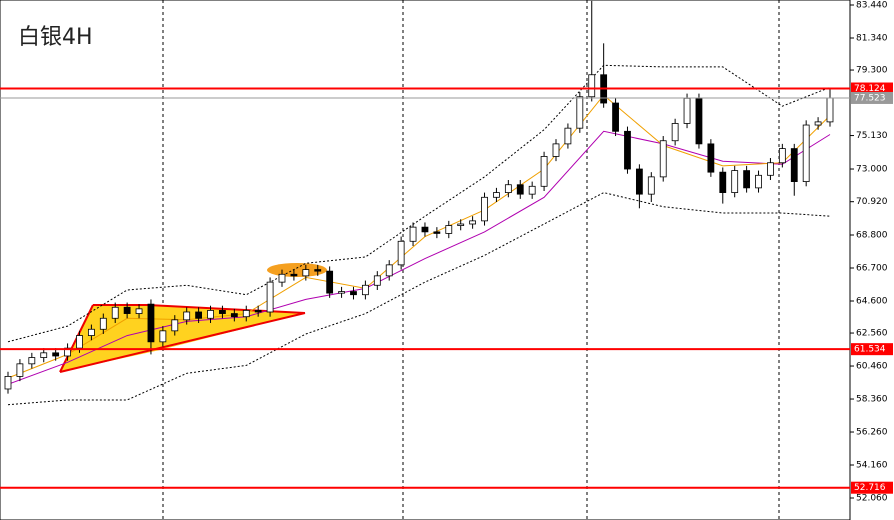  I want to click on level-label: 78.124, so click(870, 89).